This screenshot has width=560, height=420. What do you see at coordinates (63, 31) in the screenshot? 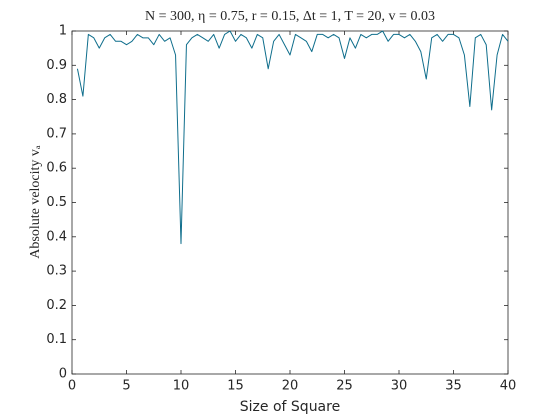
I see `y-tick-label: 1` at bounding box center [63, 31].